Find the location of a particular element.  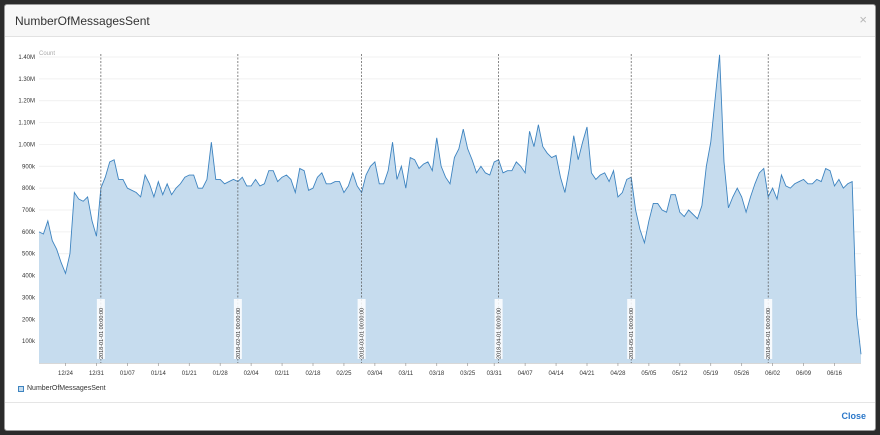

y-tick-label: 100k is located at coordinates (29, 342).